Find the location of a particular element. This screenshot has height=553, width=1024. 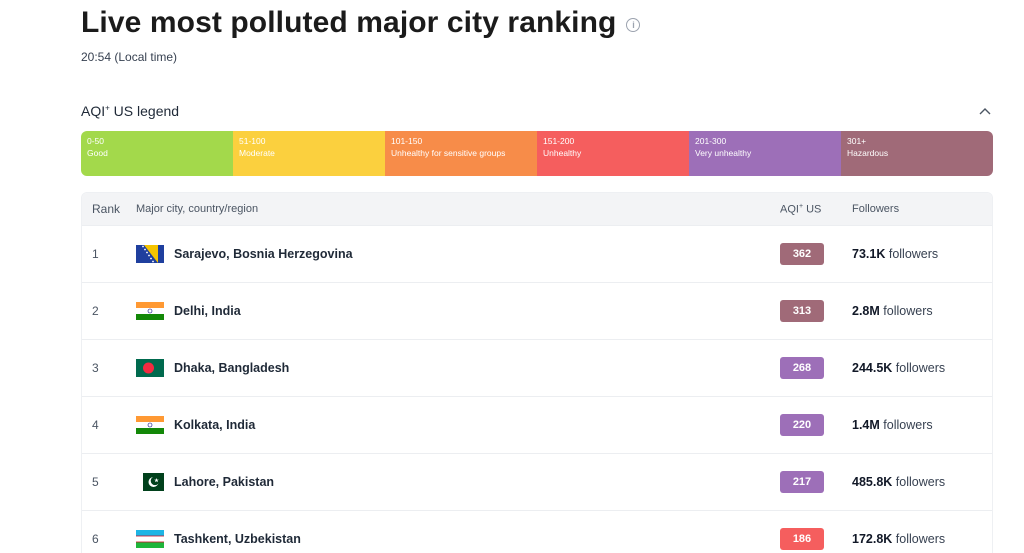

legend-segment-very-unhealthy: 201-300 Very unhealthy is located at coordinates (765, 153).